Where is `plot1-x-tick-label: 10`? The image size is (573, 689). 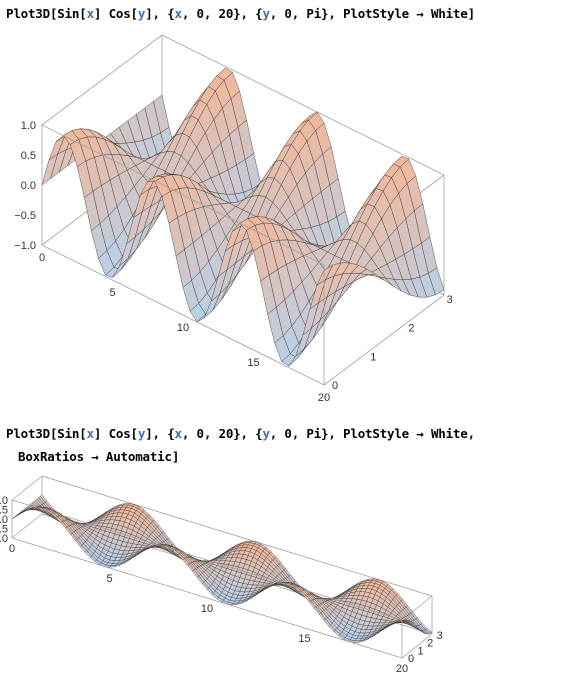 plot1-x-tick-label: 10 is located at coordinates (183, 328).